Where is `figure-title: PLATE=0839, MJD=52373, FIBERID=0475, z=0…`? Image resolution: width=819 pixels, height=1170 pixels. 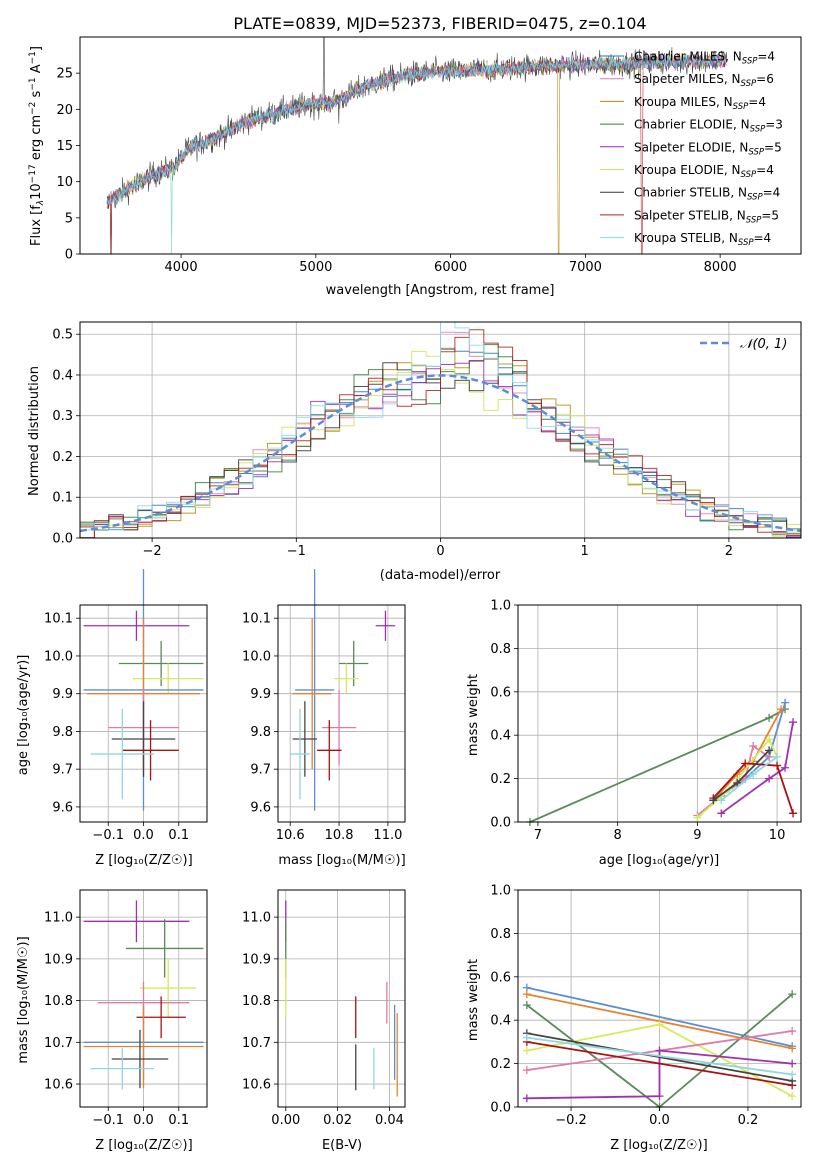
figure-title: PLATE=0839, MJD=52373, FIBERID=0475, z=0… is located at coordinates (439, 23).